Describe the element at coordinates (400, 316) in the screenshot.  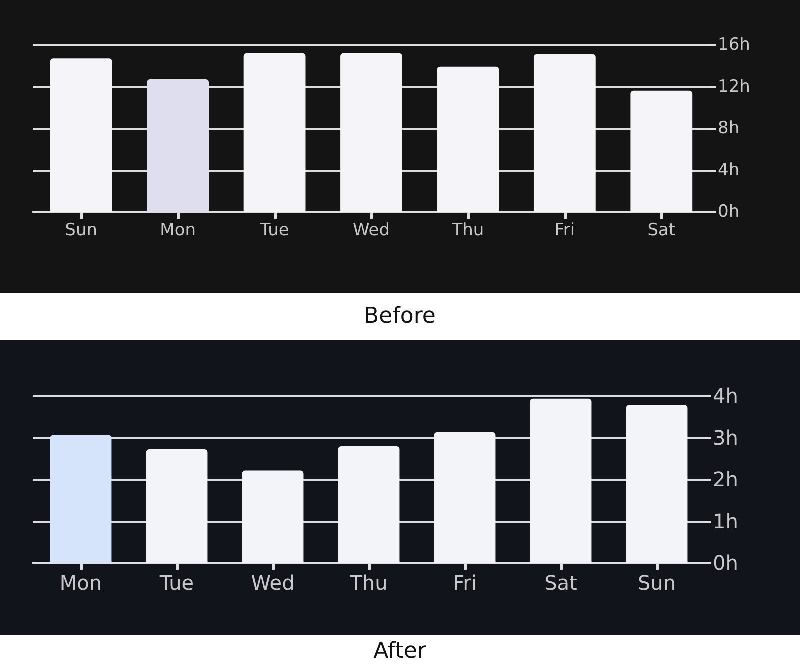
I see `text: Before` at that location.